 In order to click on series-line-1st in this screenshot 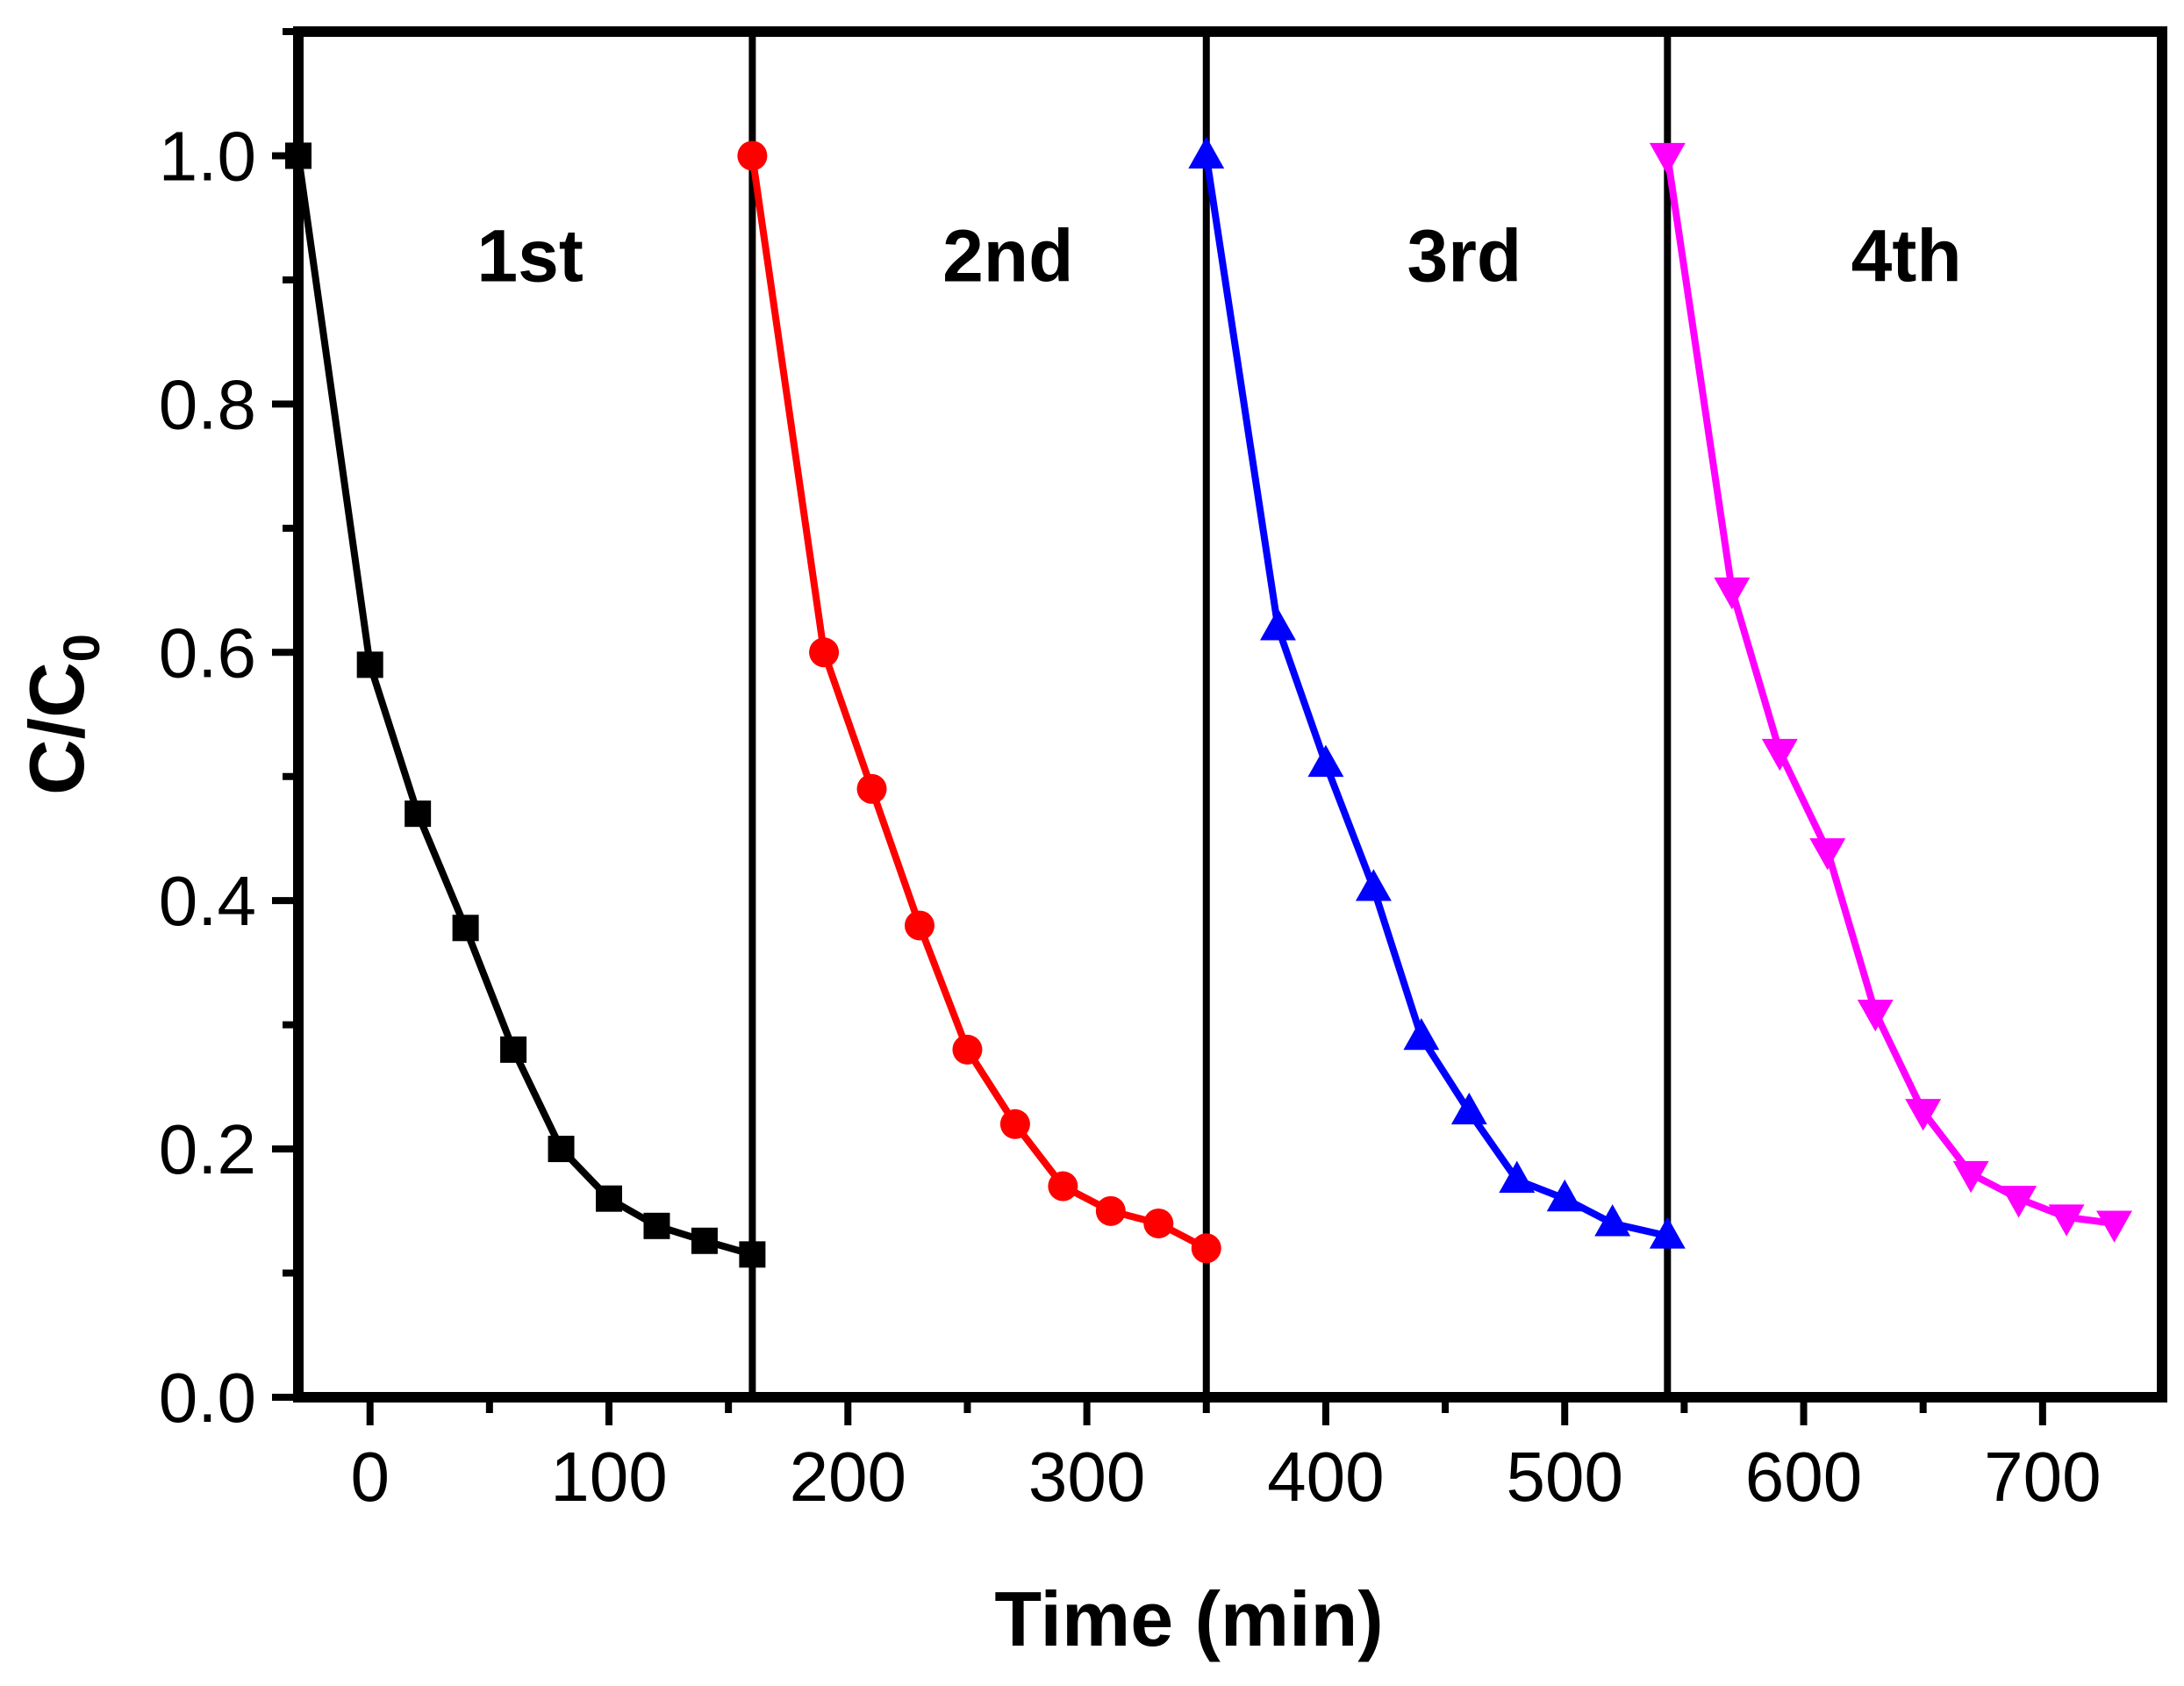, I will do `click(524, 706)`.